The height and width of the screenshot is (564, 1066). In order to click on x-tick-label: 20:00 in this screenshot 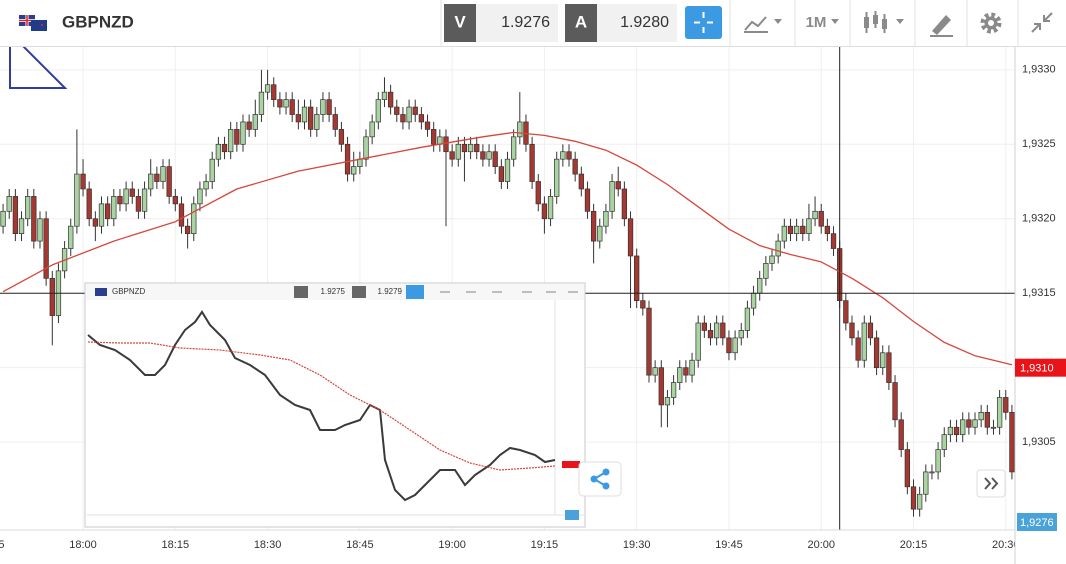, I will do `click(821, 545)`.